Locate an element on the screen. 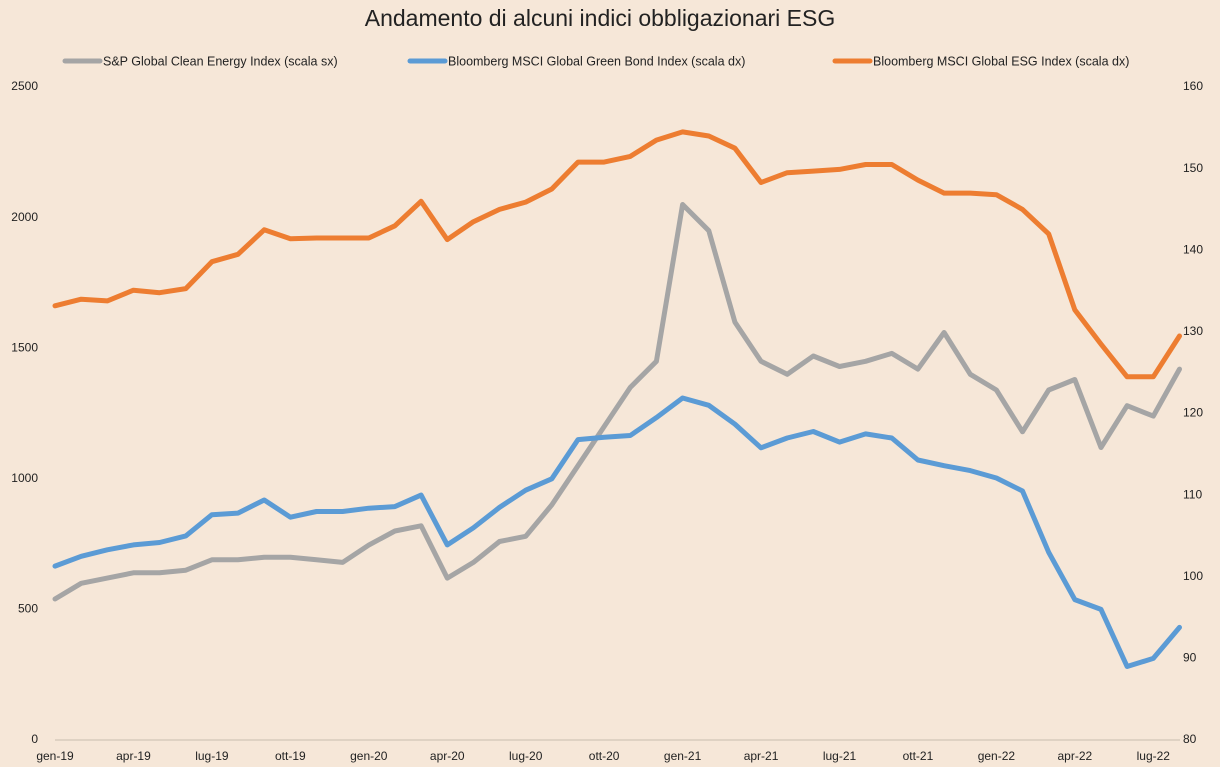 The width and height of the screenshot is (1220, 767). x-tick-label: gen-21 is located at coordinates (683, 756).